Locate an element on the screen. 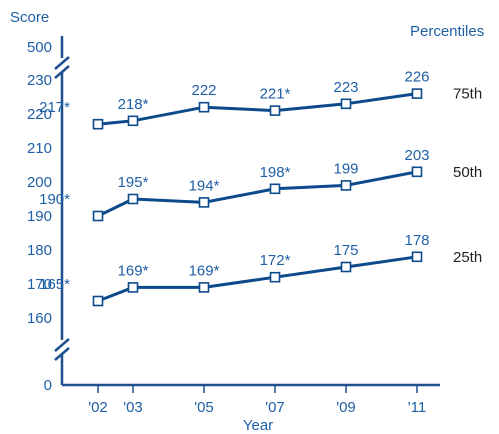  series-name-label: 50th is located at coordinates (467, 172).